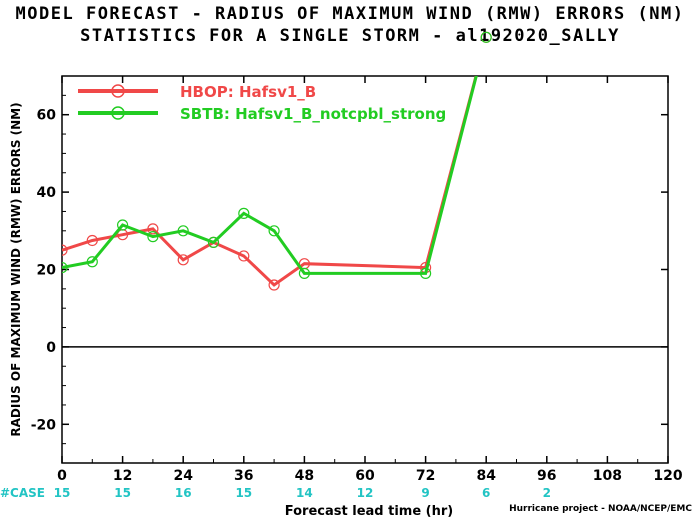 Image resolution: width=700 pixels, height=520 pixels. I want to click on y-tick-label: -20, so click(44, 425).